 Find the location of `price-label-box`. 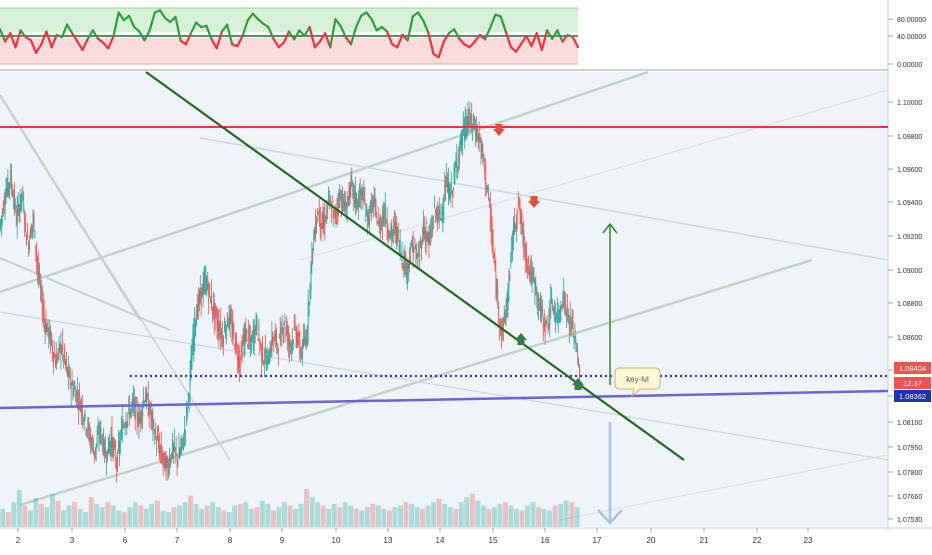

price-label-box is located at coordinates (912, 368).